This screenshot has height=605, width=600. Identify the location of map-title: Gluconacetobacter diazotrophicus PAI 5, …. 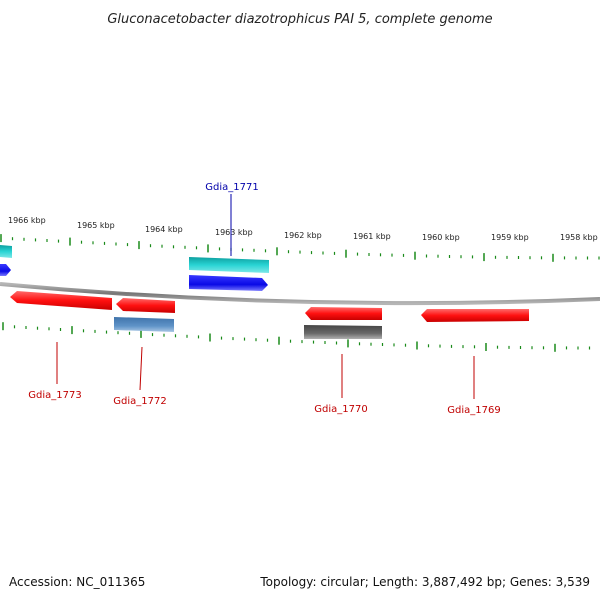
(299, 19).